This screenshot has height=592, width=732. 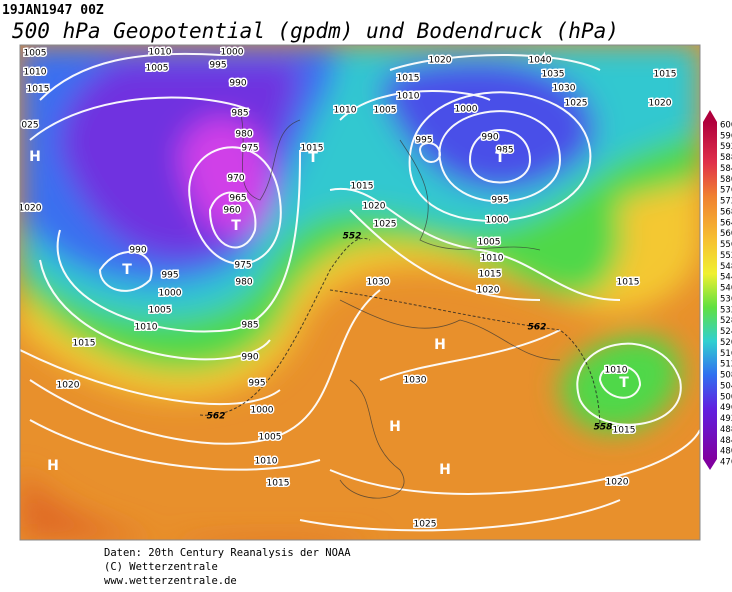 What do you see at coordinates (726, 310) in the screenshot?
I see `colorbar-tick-label: 532` at bounding box center [726, 310].